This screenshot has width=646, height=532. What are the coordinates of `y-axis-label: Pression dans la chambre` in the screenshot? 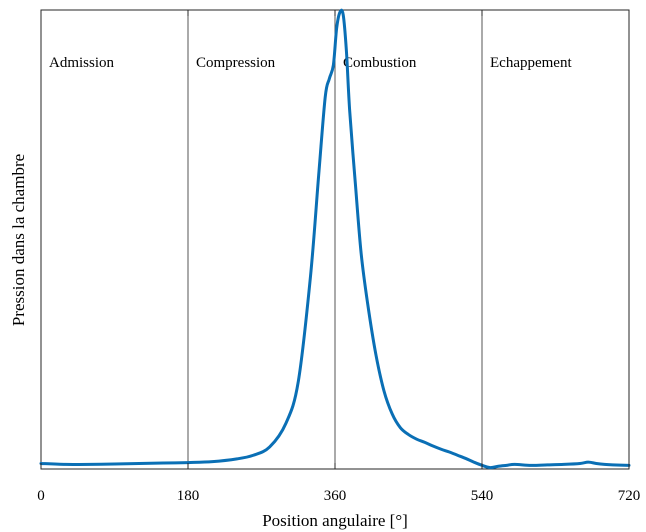 It's located at (18, 240).